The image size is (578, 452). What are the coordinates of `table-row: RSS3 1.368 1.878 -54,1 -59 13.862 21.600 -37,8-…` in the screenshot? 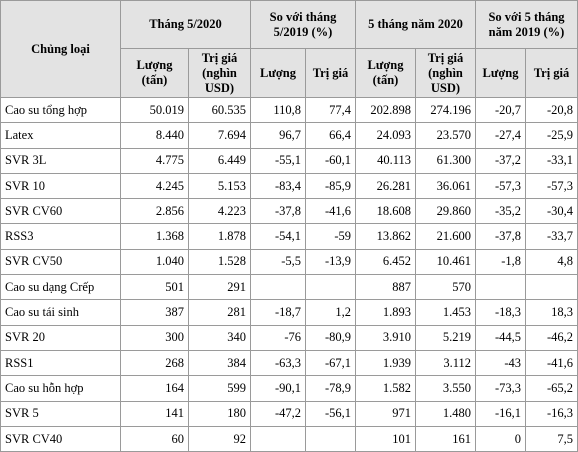 It's located at (289, 236).